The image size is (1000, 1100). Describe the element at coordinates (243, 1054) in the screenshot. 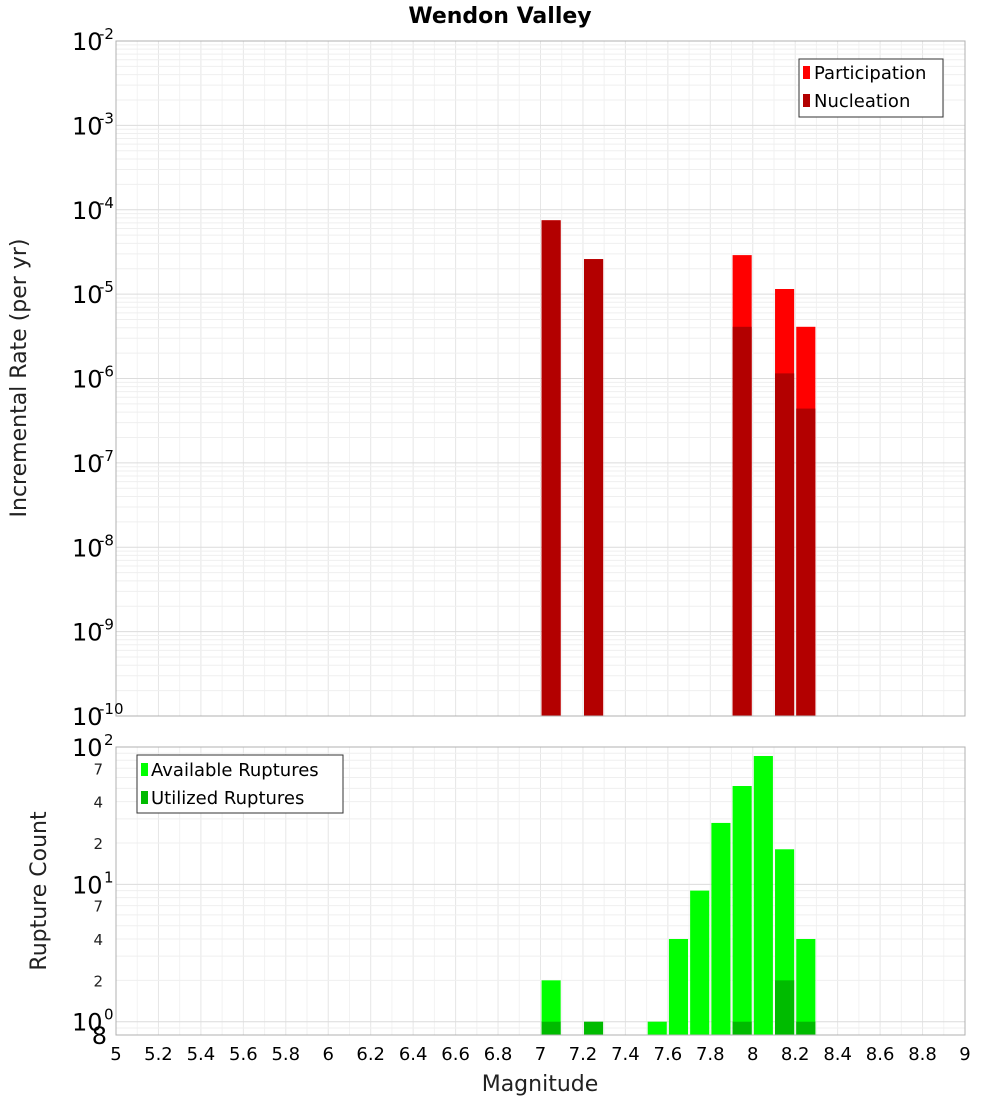

I see `x-tick-label: 5.6` at that location.